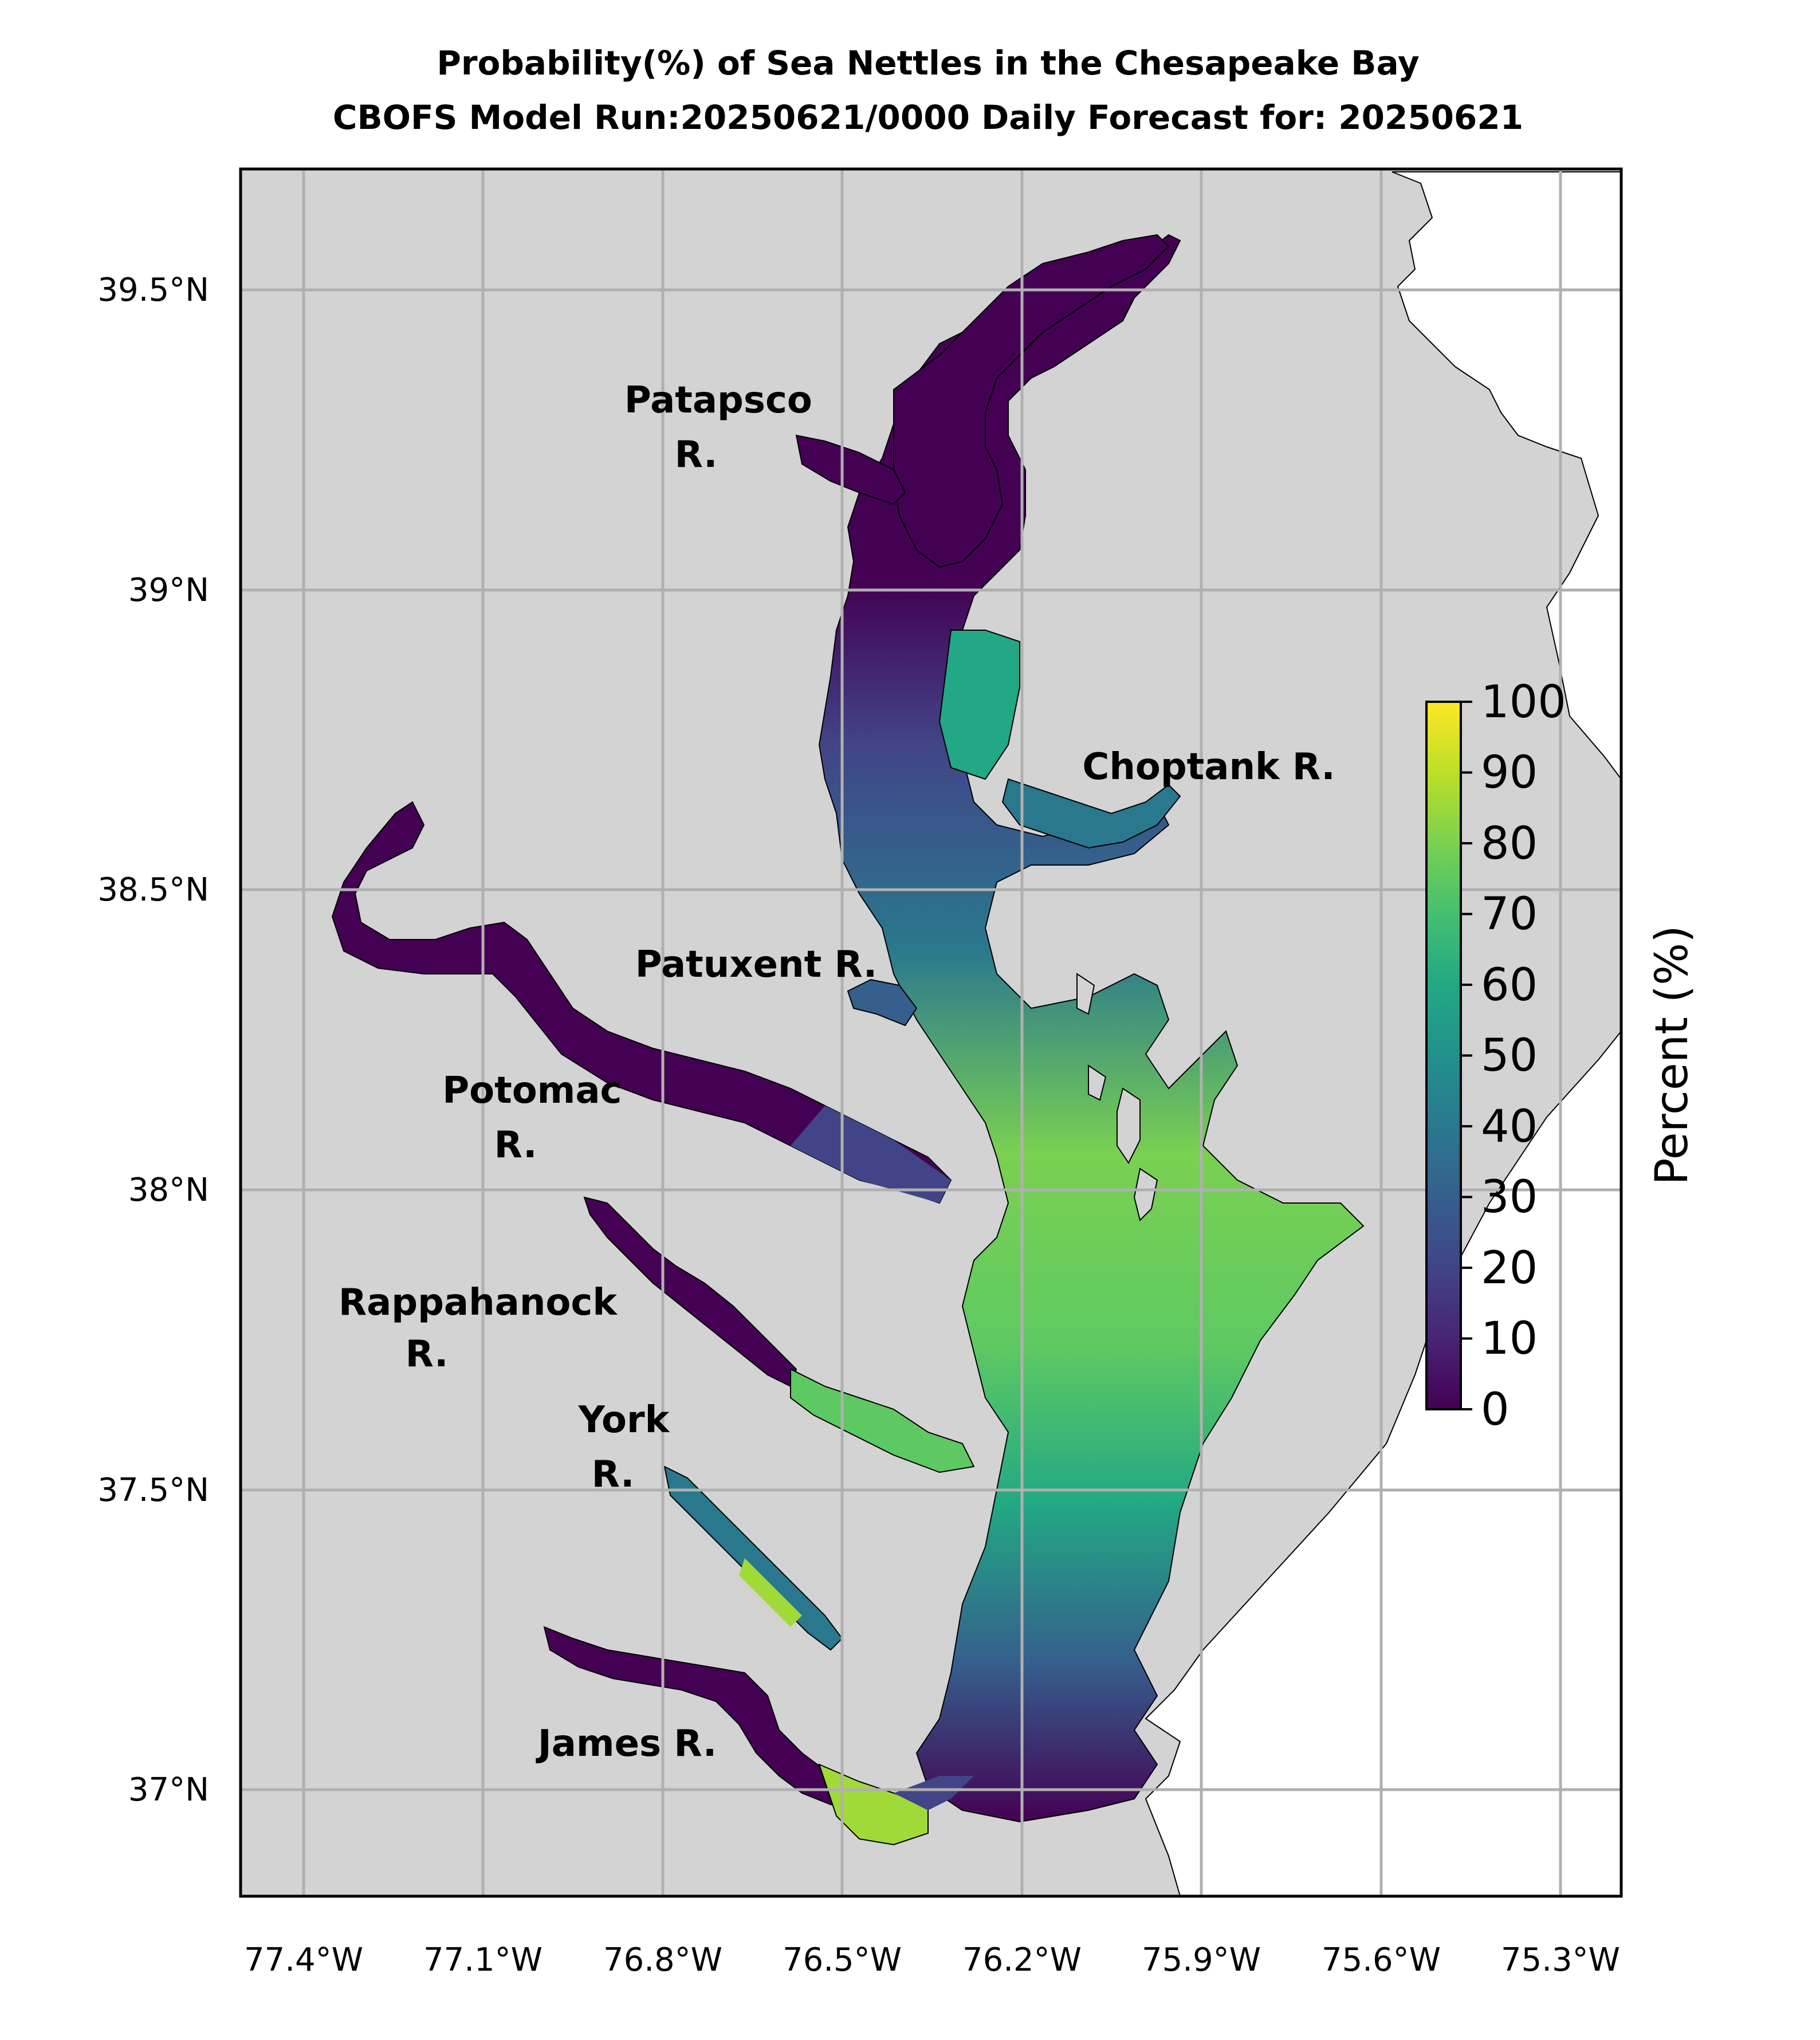  What do you see at coordinates (1509, 1339) in the screenshot?
I see `colorbar-tick-label: 10` at bounding box center [1509, 1339].